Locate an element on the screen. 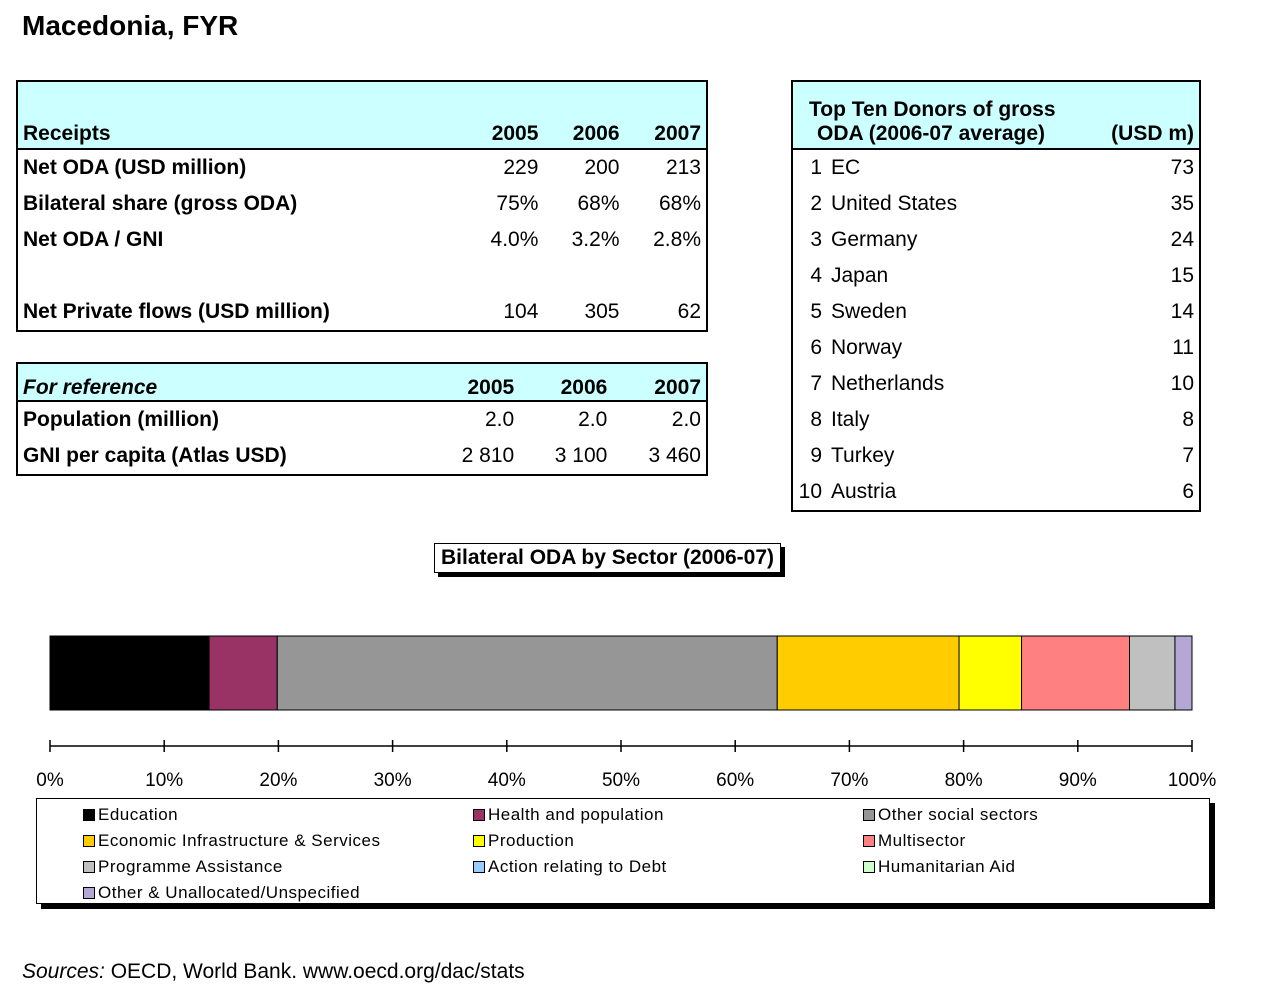  x-axis-tick-label: 90% is located at coordinates (1078, 780).